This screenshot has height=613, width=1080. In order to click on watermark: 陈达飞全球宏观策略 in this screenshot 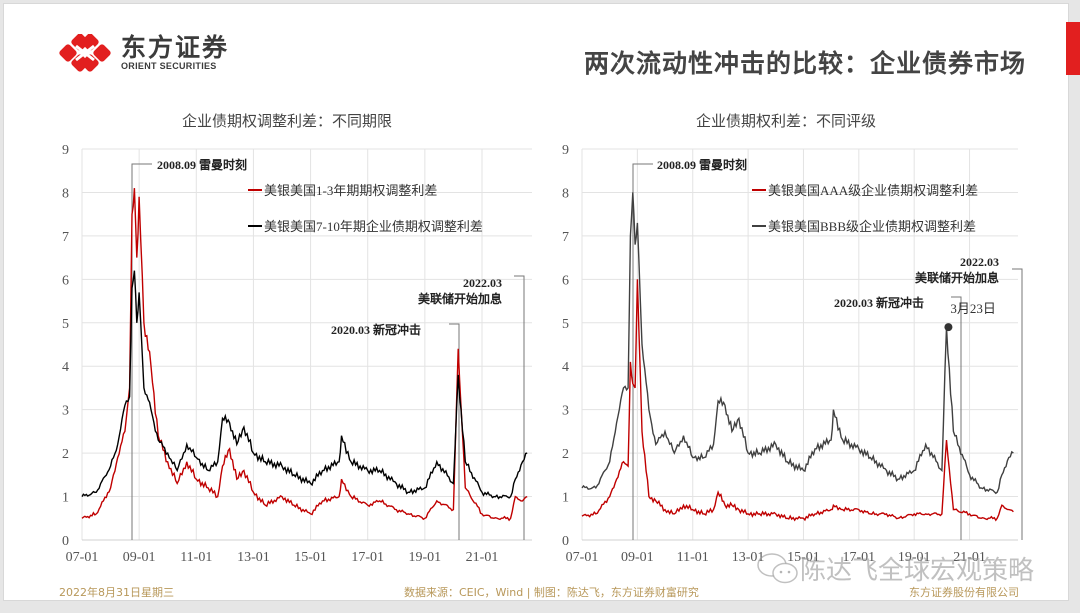, I will do `click(895, 568)`.